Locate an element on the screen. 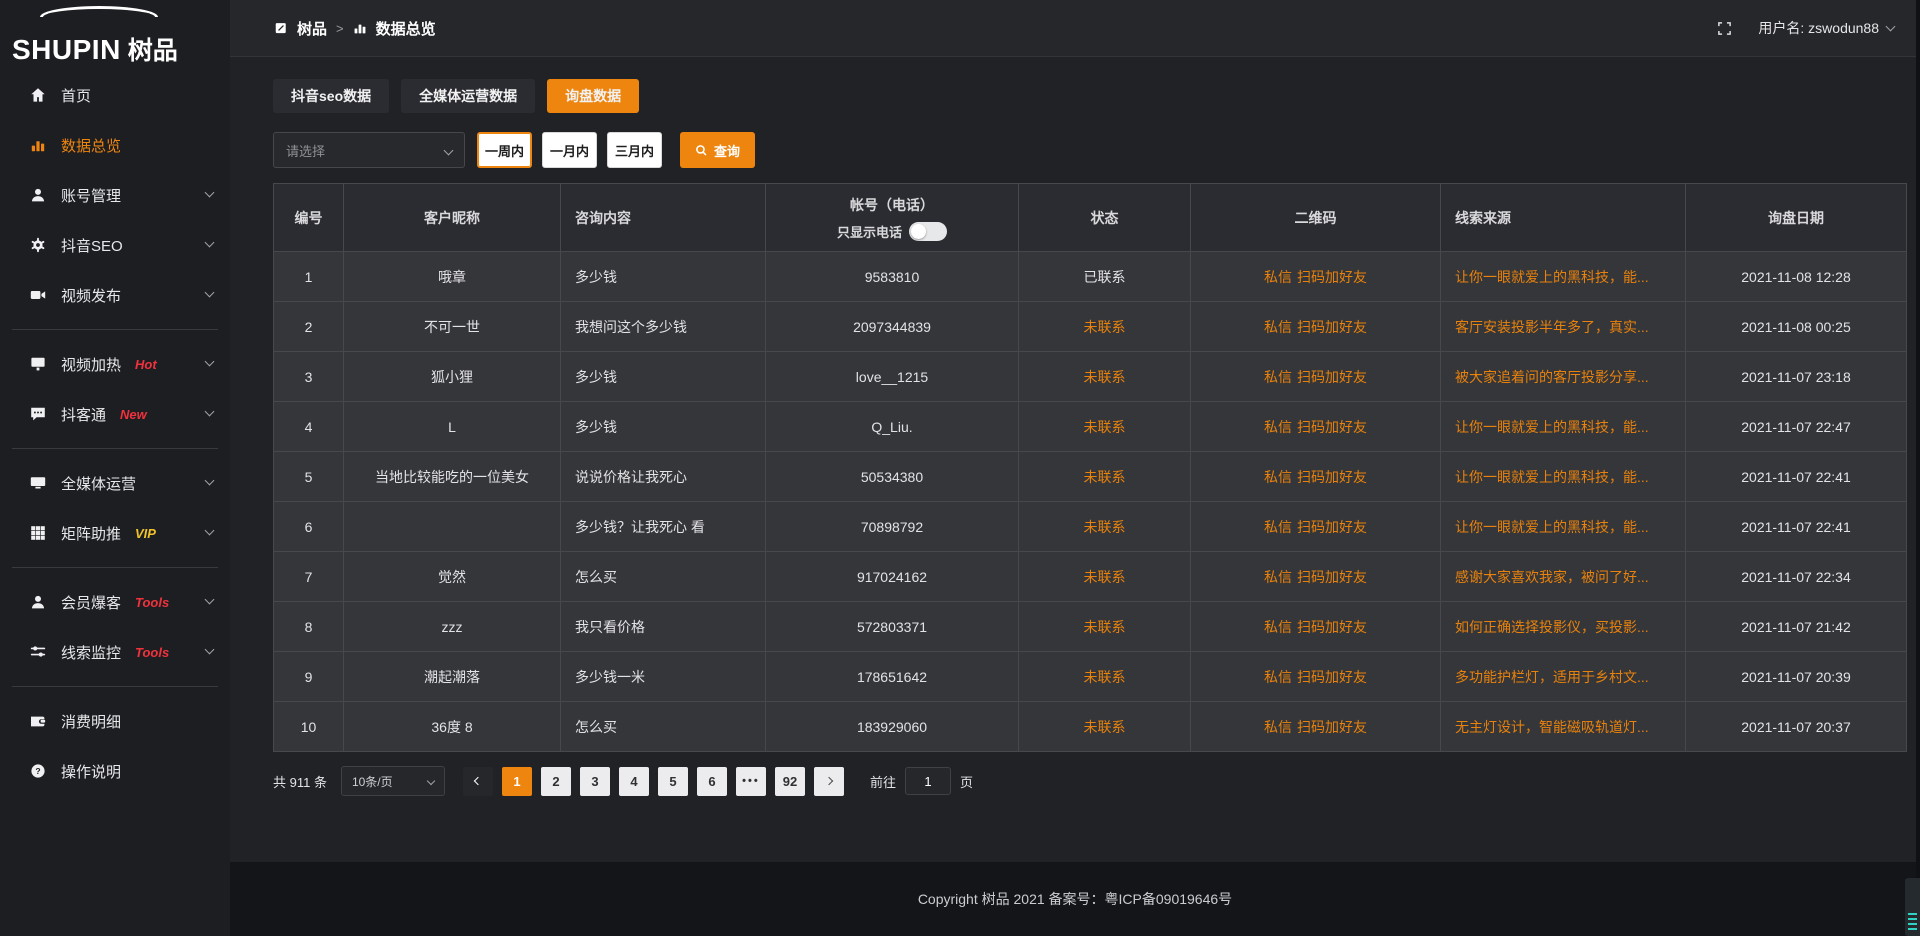 The height and width of the screenshot is (936, 1920). user-menu: 用户名: zswodun88 is located at coordinates (1827, 28).